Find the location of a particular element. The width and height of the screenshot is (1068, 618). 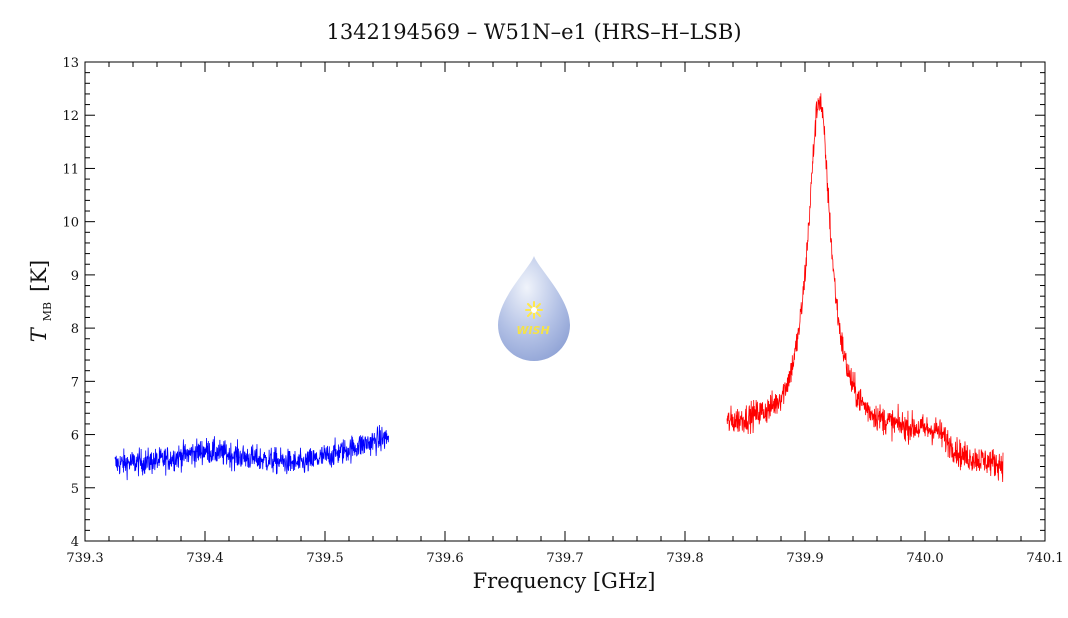

x-tick-label: 739.4 is located at coordinates (204, 558).